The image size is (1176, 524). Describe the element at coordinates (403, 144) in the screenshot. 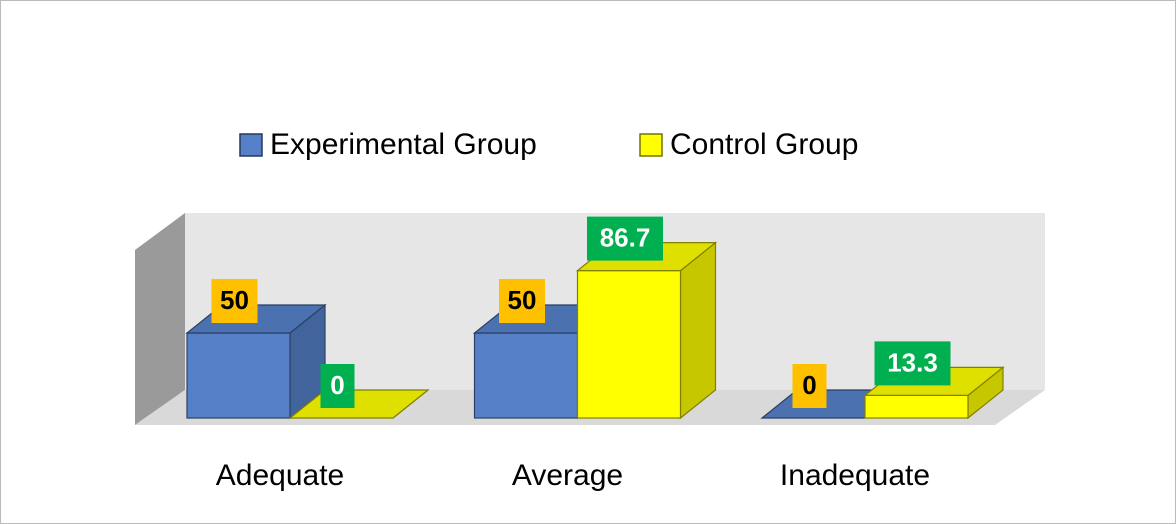

I see `legend-label: Experimental Group` at that location.